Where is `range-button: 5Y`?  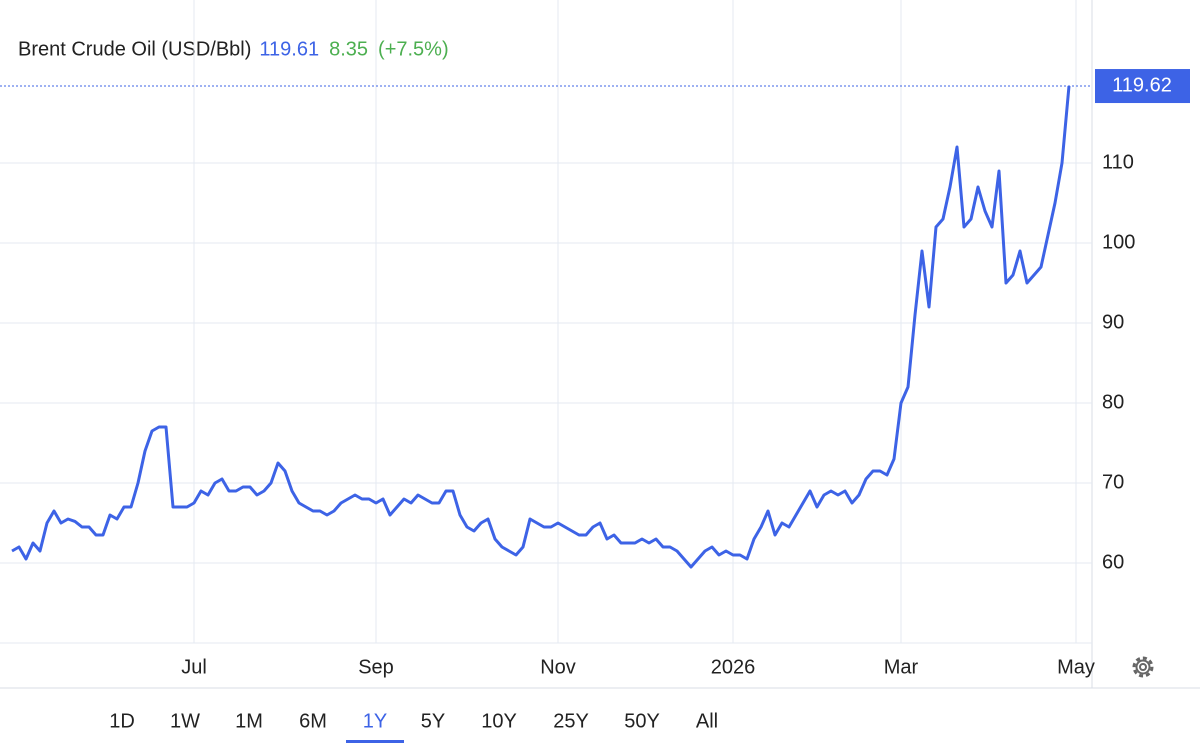 range-button: 5Y is located at coordinates (433, 721).